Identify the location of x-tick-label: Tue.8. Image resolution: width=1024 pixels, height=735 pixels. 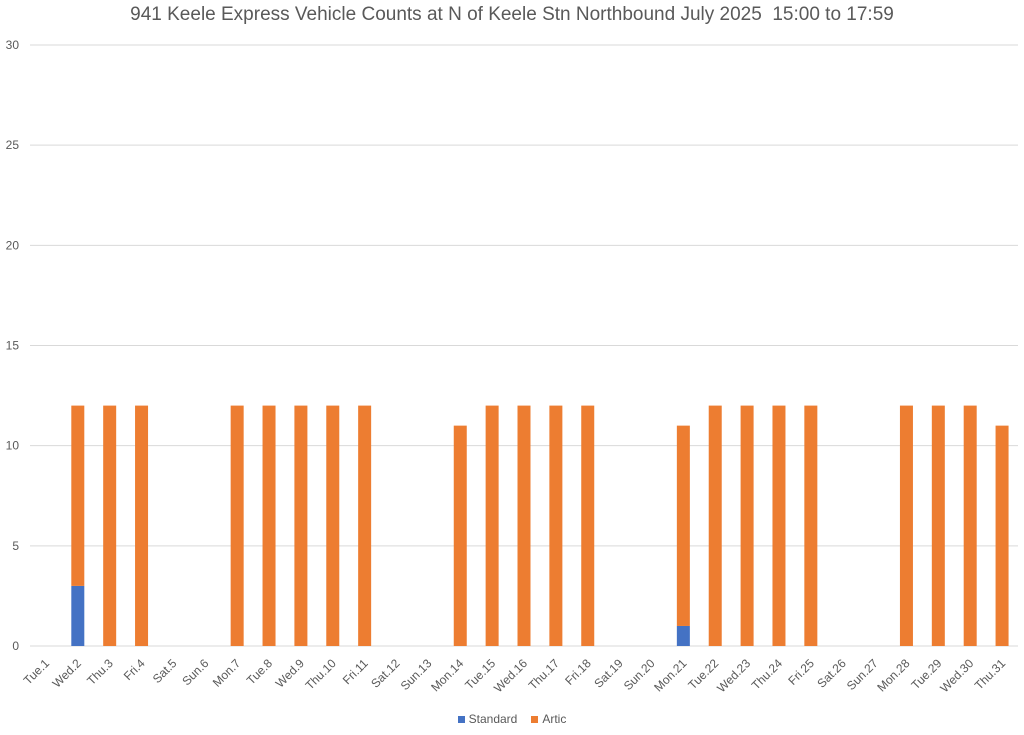
(260, 672).